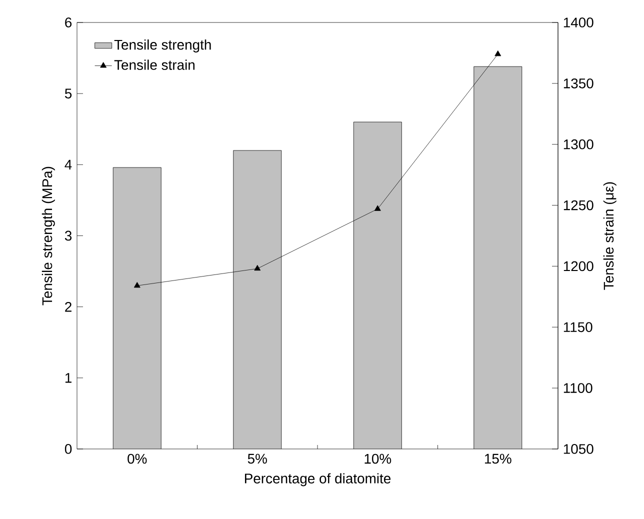  Describe the element at coordinates (68, 93) in the screenshot. I see `y-tick-label: 5` at that location.